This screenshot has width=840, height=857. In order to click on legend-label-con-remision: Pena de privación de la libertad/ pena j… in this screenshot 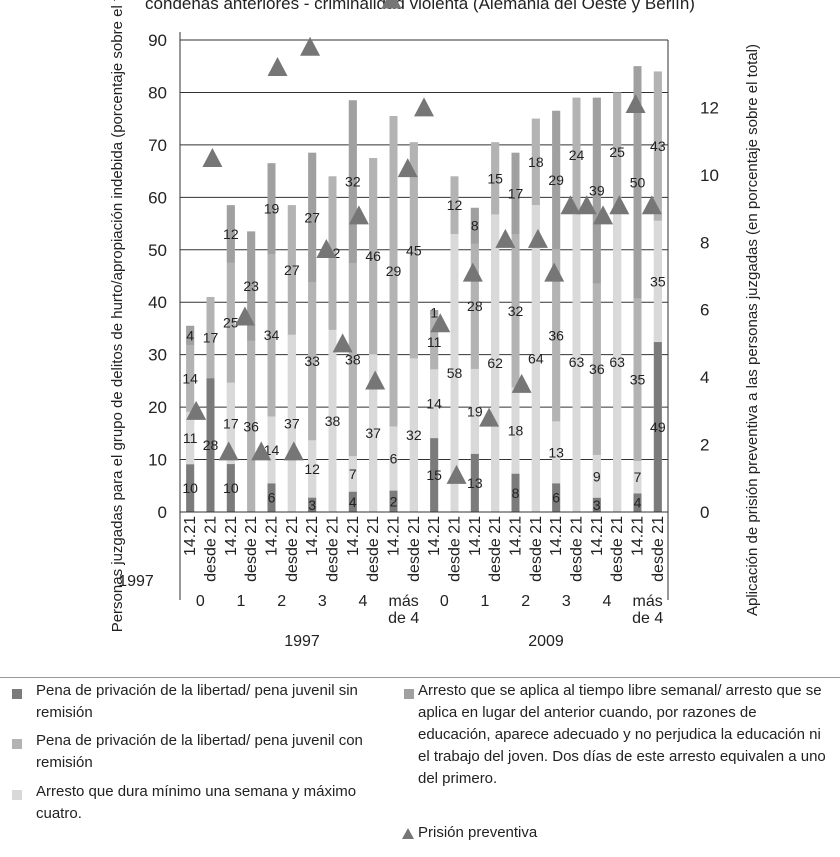, I will do `click(199, 751)`.